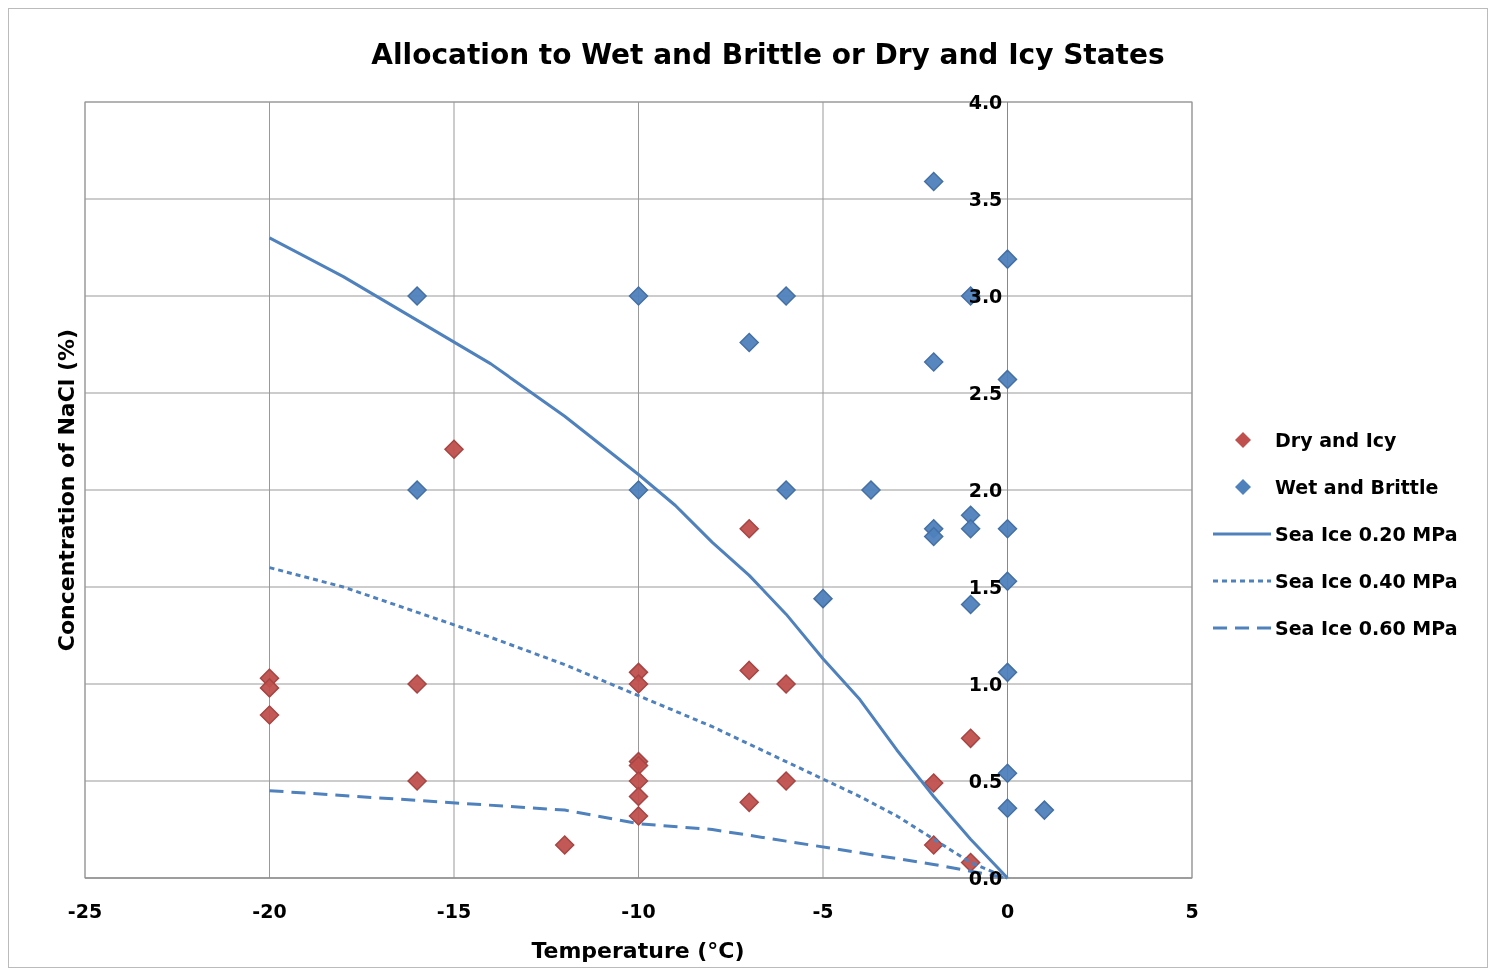 This screenshot has width=1501, height=978. What do you see at coordinates (85, 911) in the screenshot?
I see `x-tick-label: -25` at bounding box center [85, 911].